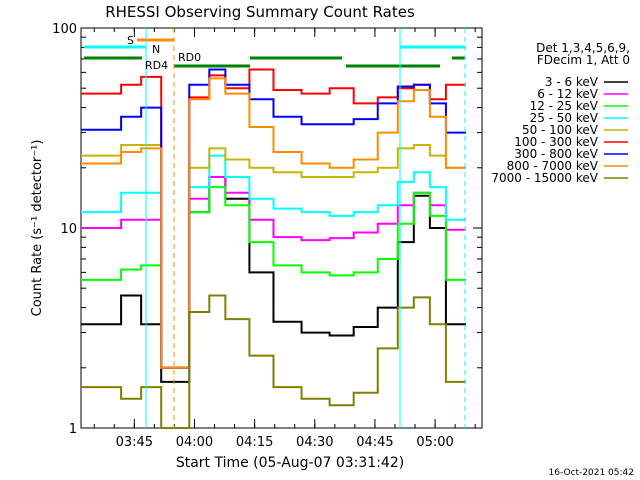  Describe the element at coordinates (194, 442) in the screenshot. I see `x-tick-label: 04:00` at that location.